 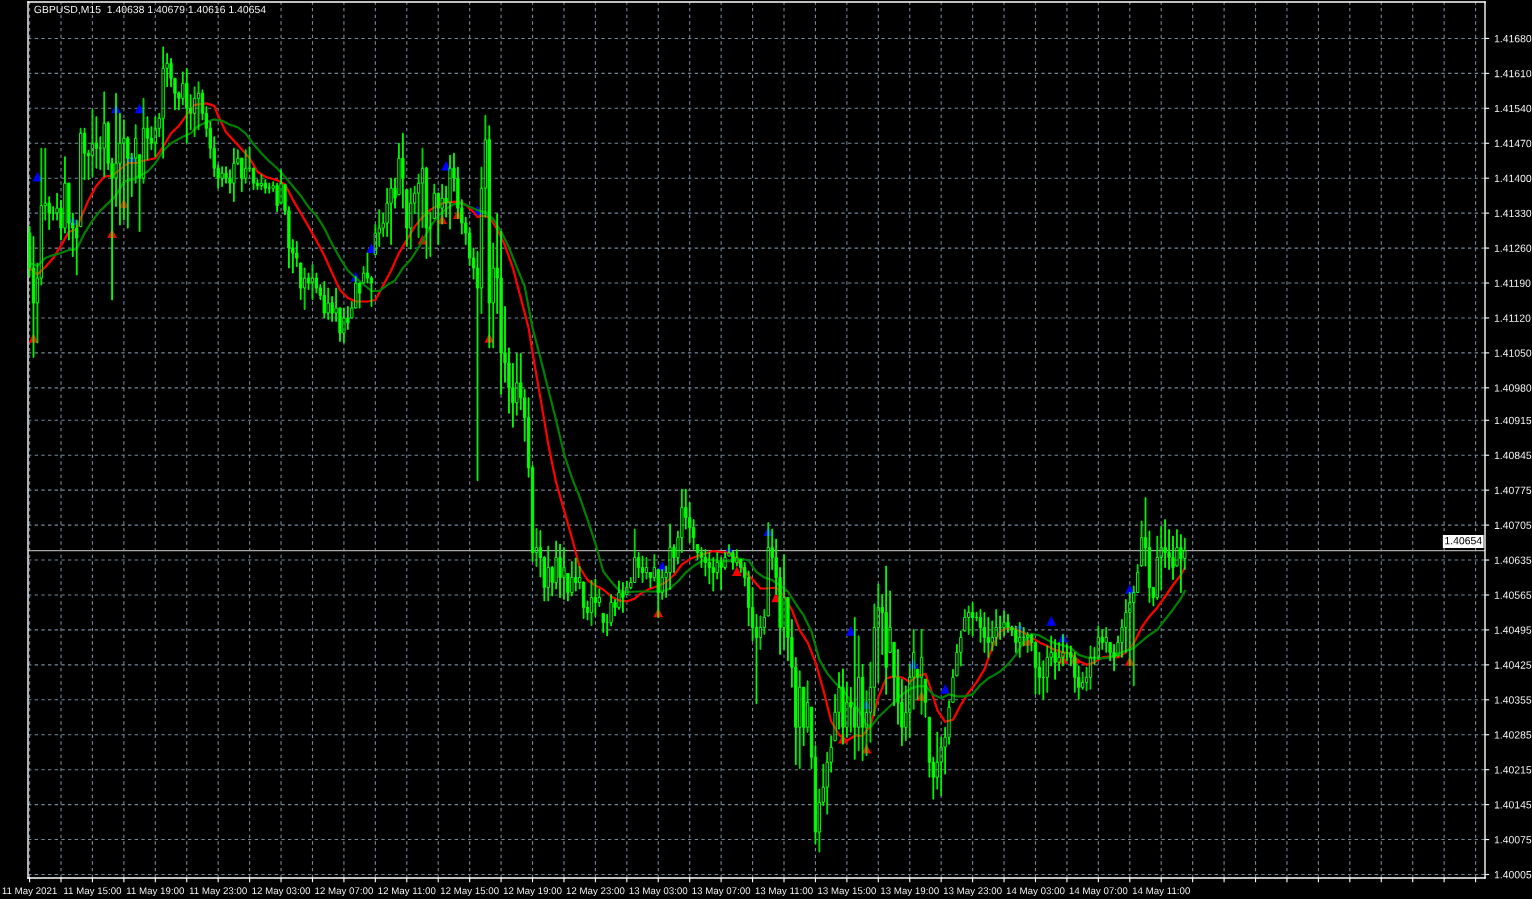 What do you see at coordinates (1513, 73) in the screenshot?
I see `y-tick-label: 1.41610` at bounding box center [1513, 73].